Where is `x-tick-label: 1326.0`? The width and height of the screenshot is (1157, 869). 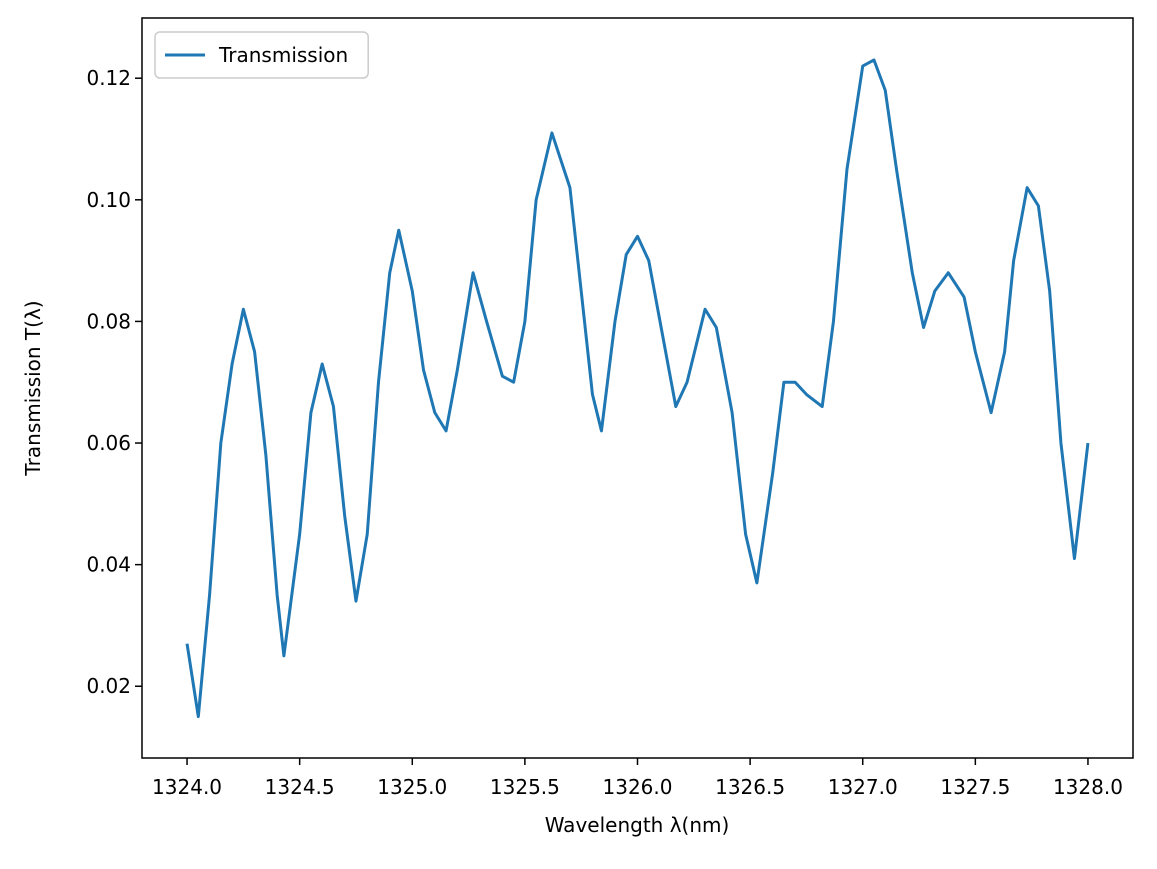 x-tick-label: 1326.0 is located at coordinates (638, 787).